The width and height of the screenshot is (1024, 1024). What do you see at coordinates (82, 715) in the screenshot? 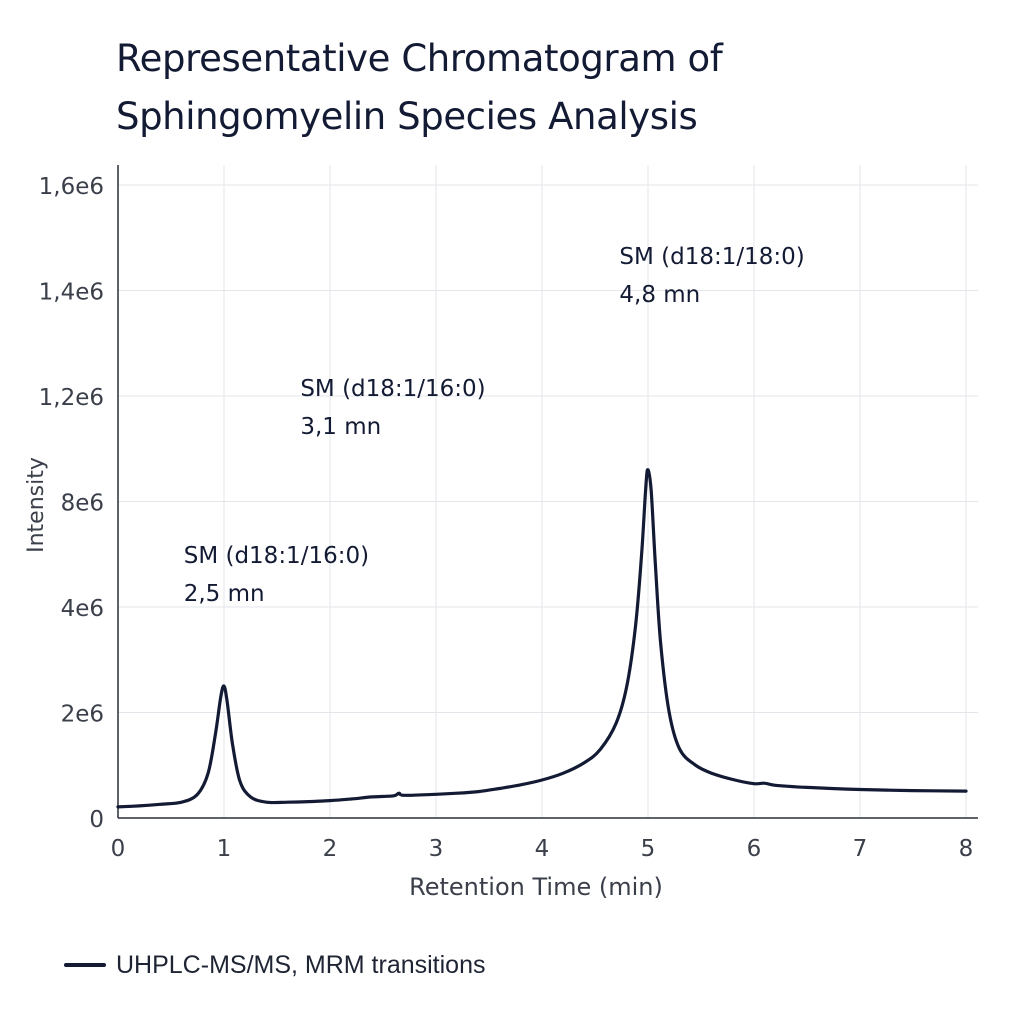
I see `y-tick-label: 2e6` at bounding box center [82, 715].